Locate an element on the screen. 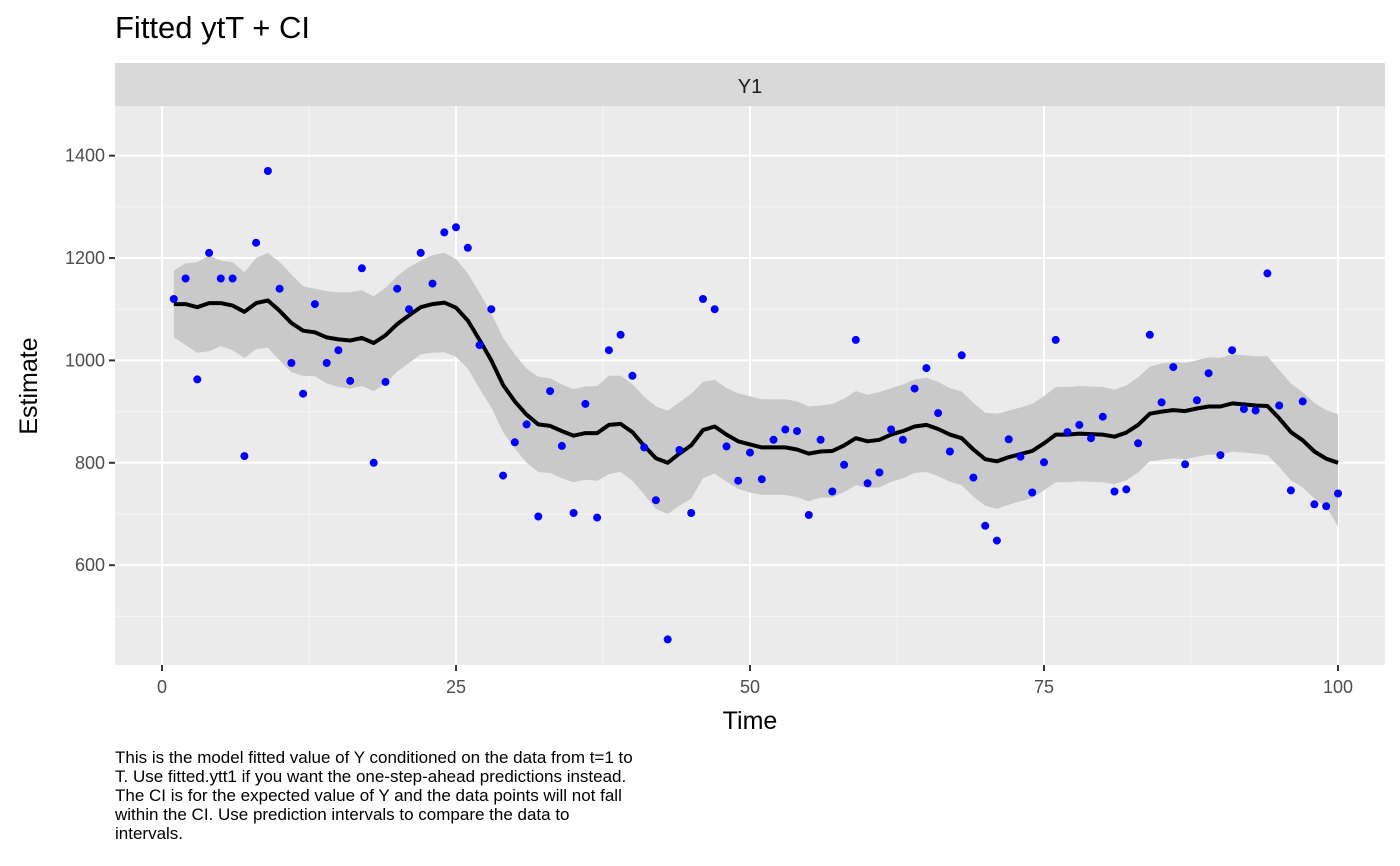 The image size is (1400, 866). x-tick-label: 0 is located at coordinates (162, 687).